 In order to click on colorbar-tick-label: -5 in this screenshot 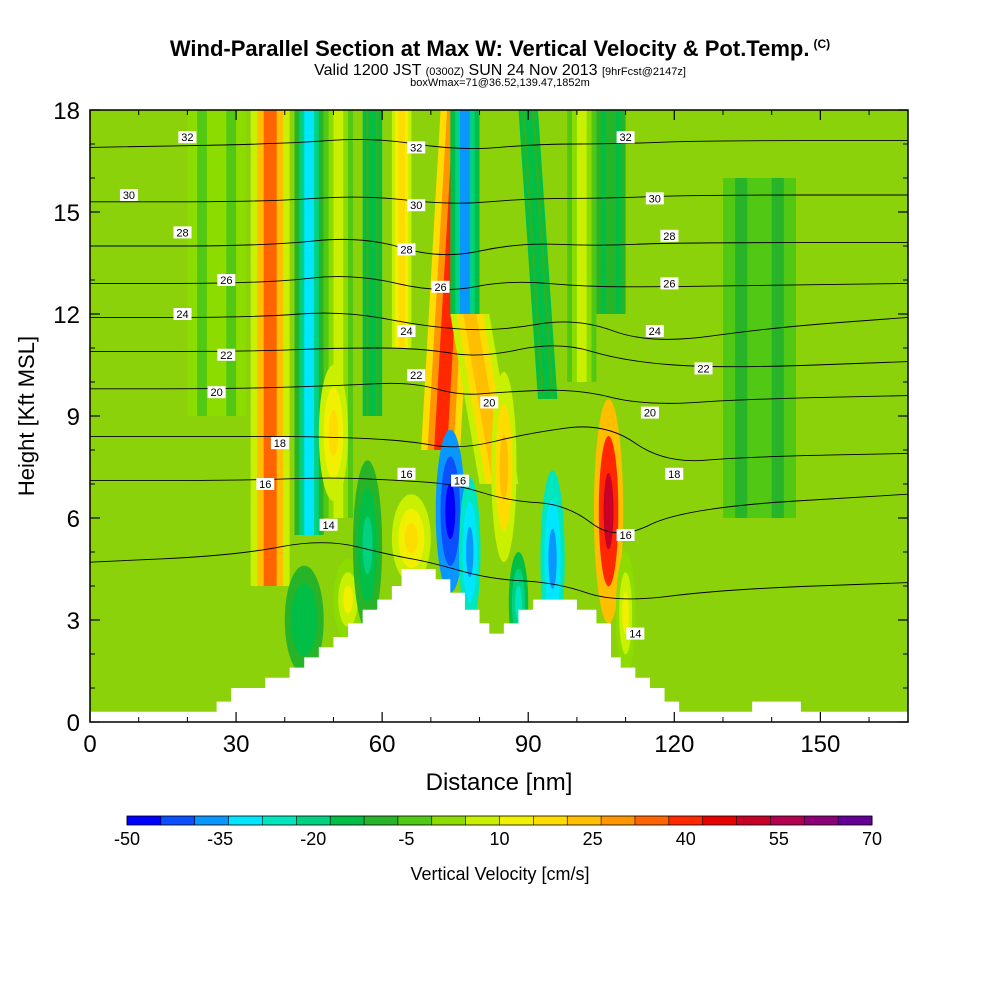, I will do `click(406, 839)`.